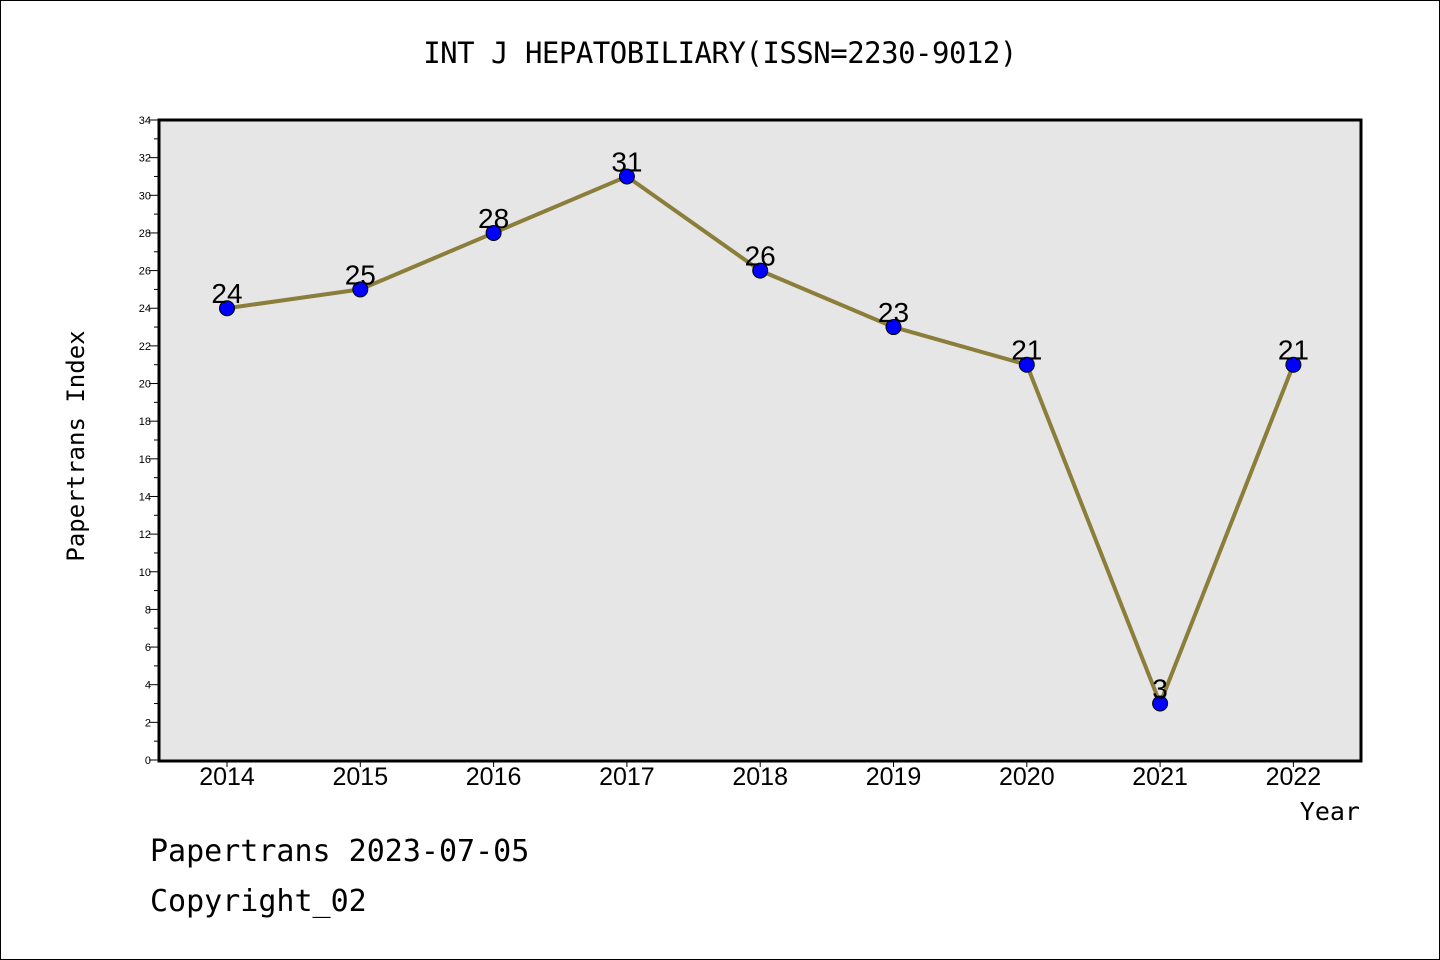 The width and height of the screenshot is (1440, 960). Describe the element at coordinates (145, 347) in the screenshot. I see `y-tick-label: 22` at that location.